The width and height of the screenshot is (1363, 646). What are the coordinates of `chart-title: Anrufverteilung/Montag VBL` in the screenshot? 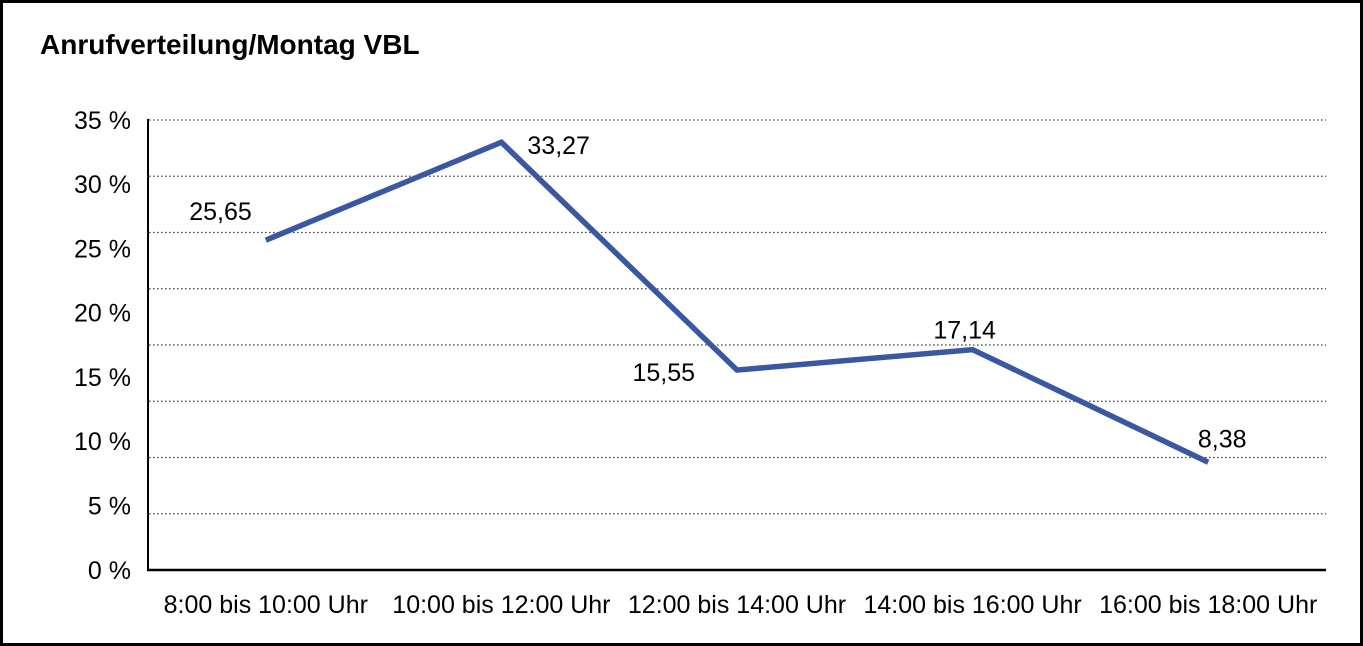 It's located at (230, 44).